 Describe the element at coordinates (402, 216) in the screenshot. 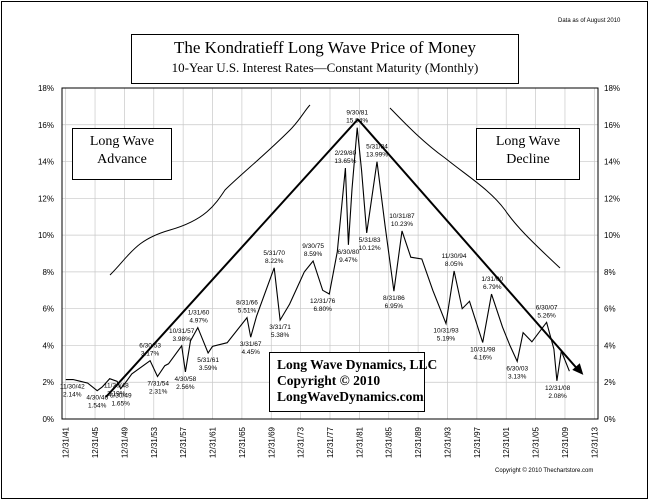

I see `annotation-date: 10/31/87` at that location.